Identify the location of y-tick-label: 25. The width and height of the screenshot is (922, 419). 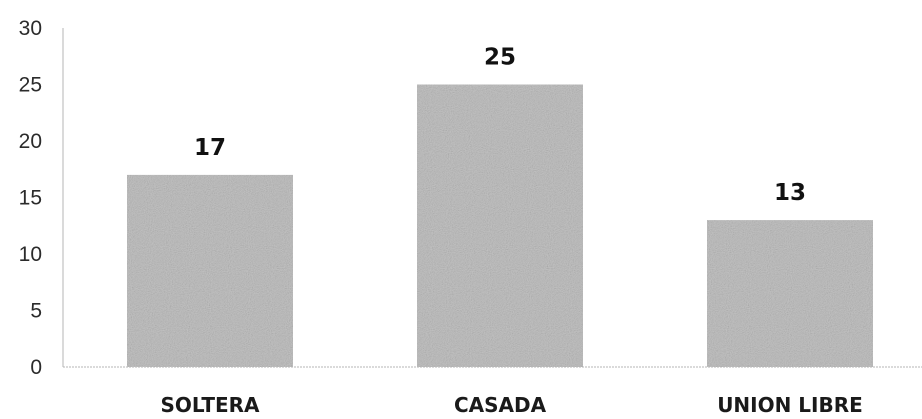
(30, 85).